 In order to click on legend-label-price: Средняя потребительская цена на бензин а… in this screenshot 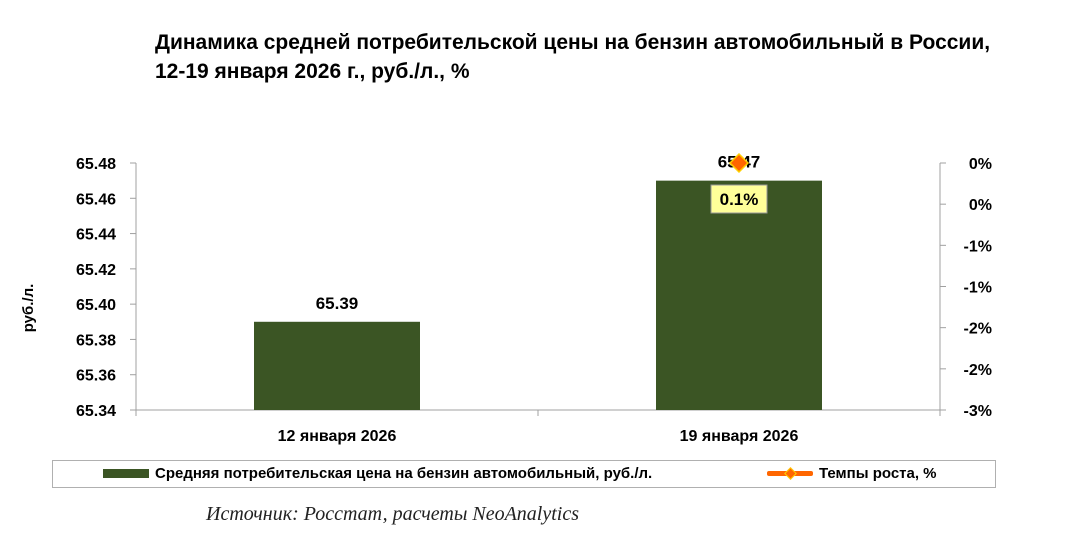, I will do `click(404, 473)`.